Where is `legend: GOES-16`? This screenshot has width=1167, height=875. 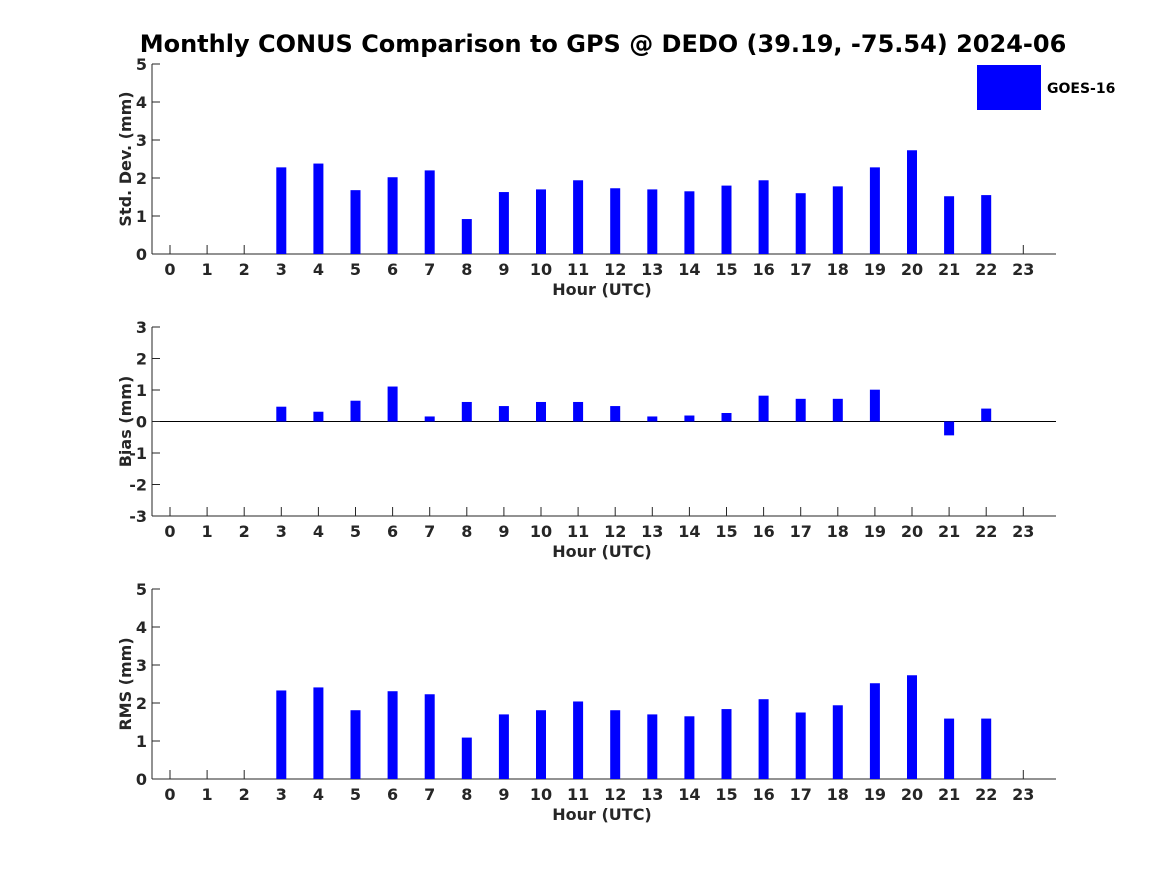 legend: GOES-16 is located at coordinates (1046, 87).